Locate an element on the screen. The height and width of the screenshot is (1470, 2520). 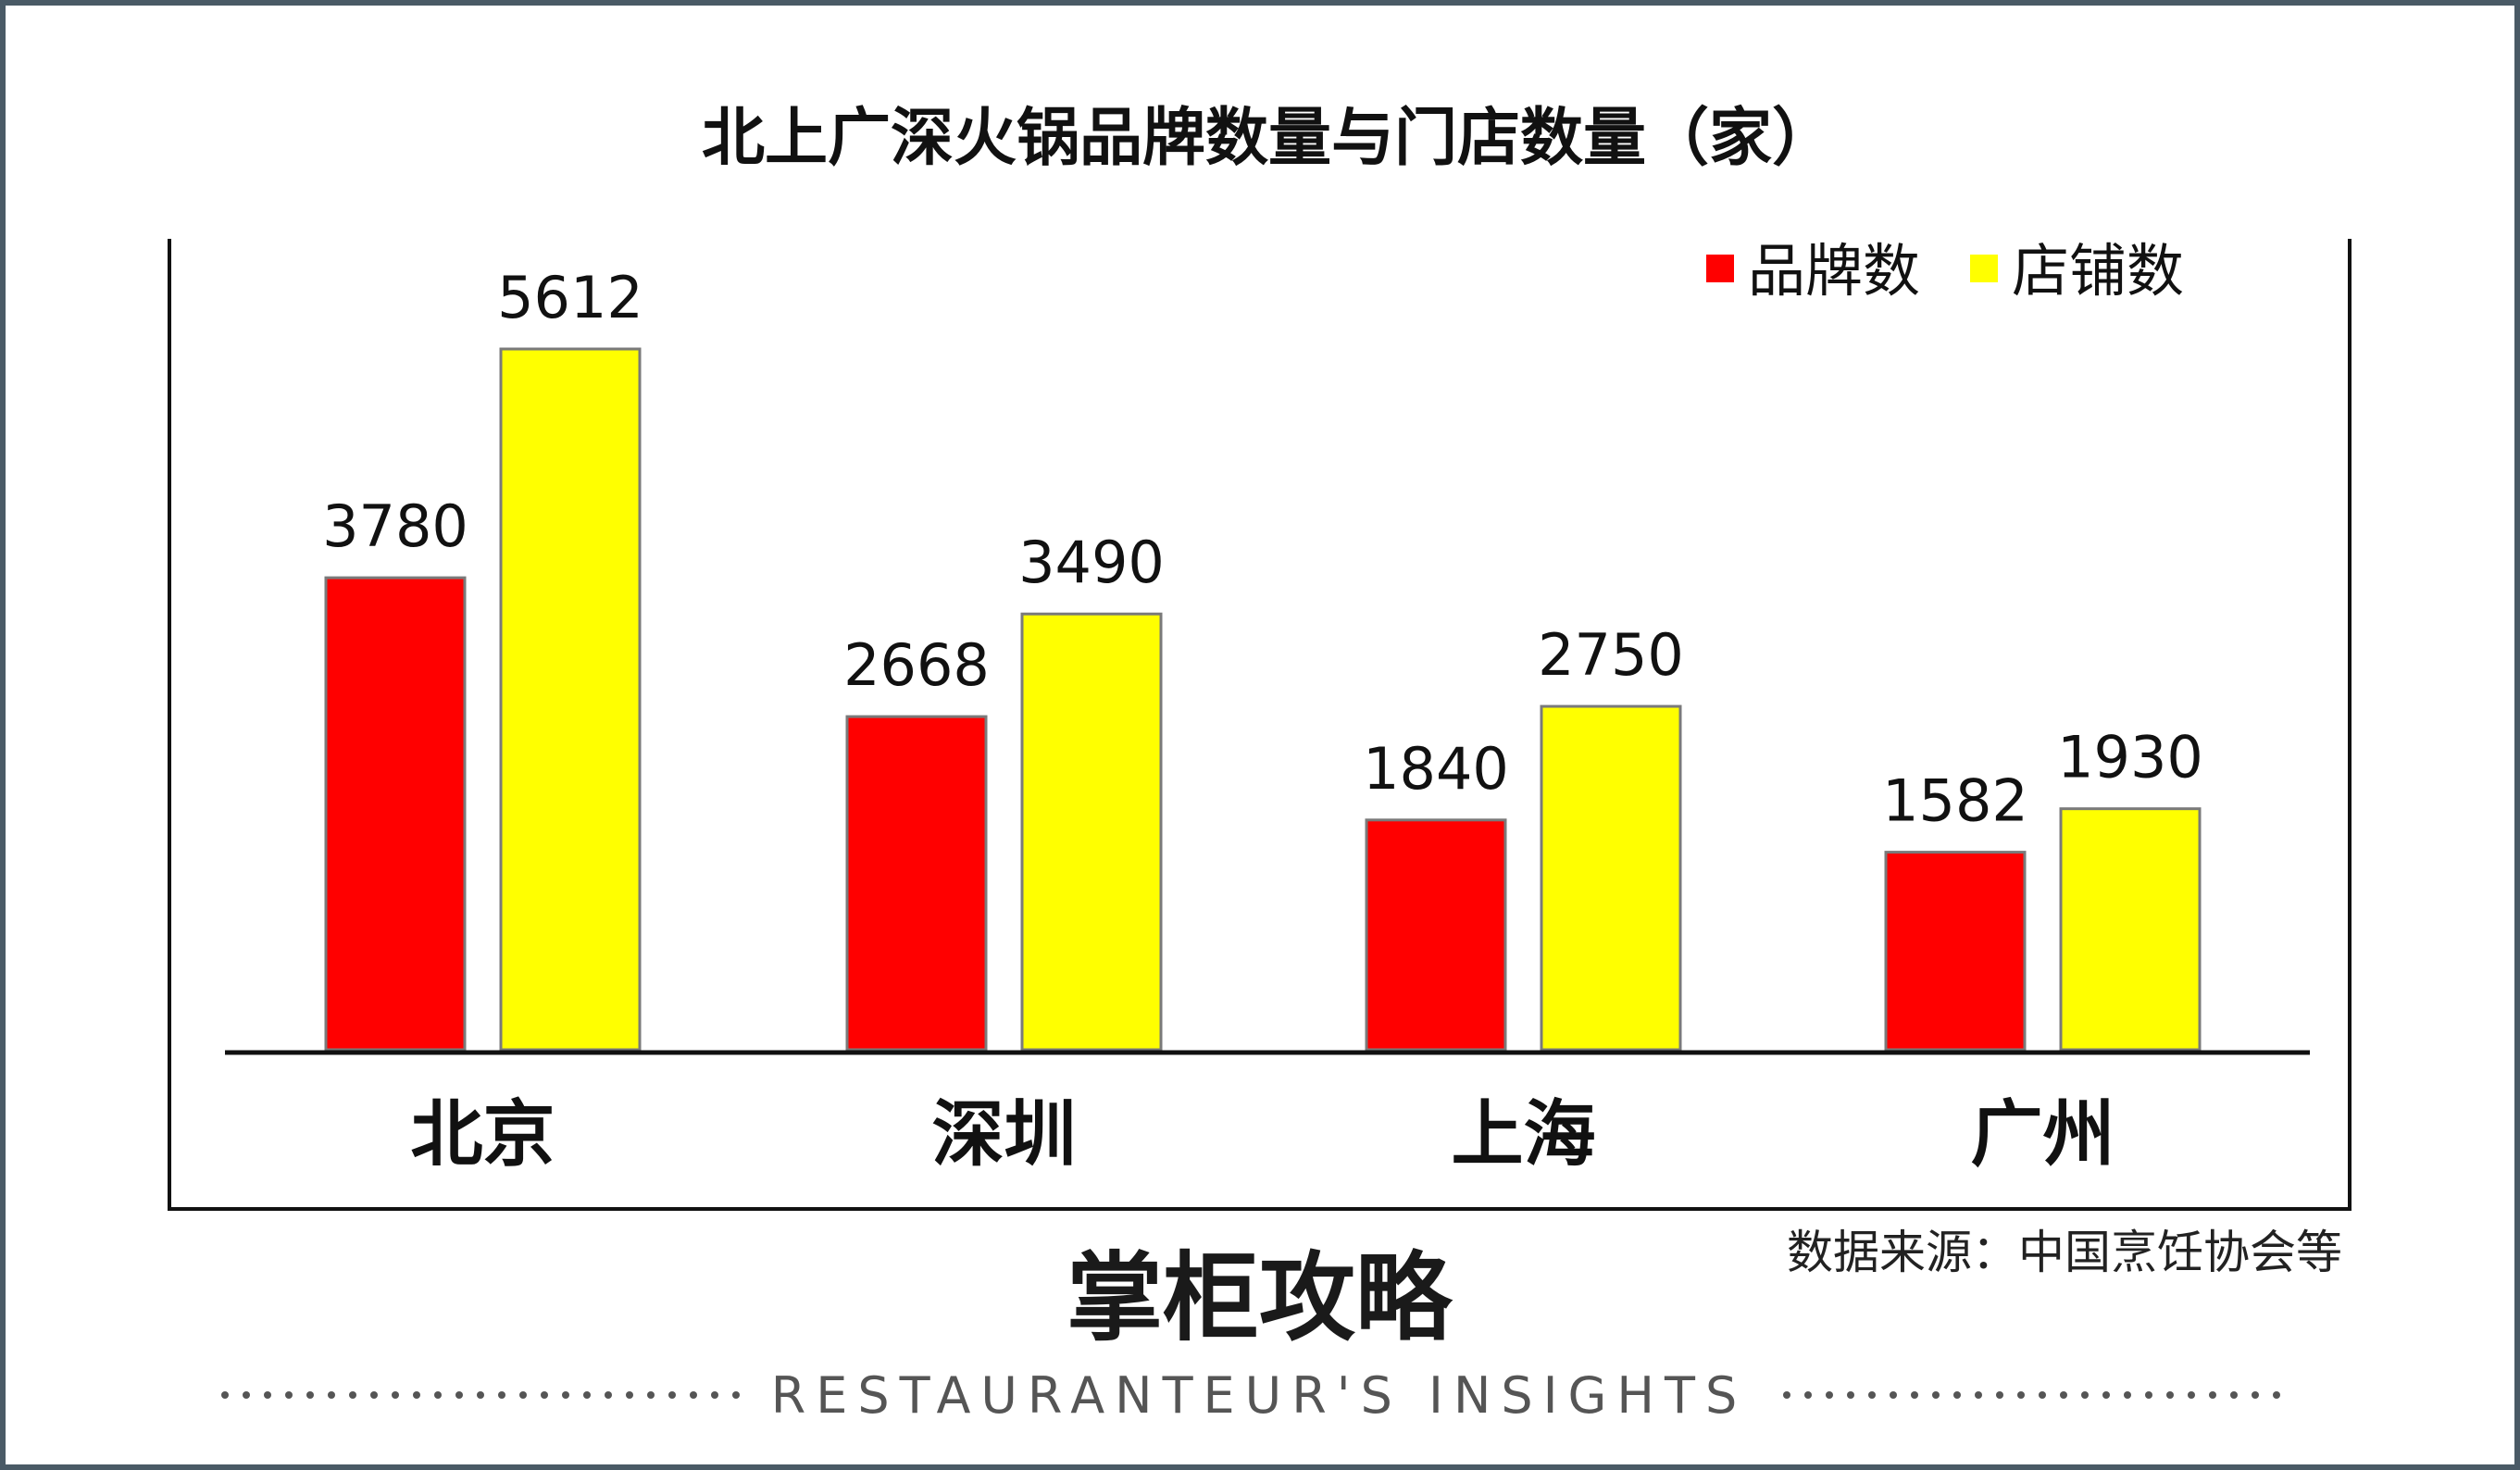
legend: 品牌数 店铺数 is located at coordinates (1945, 271).